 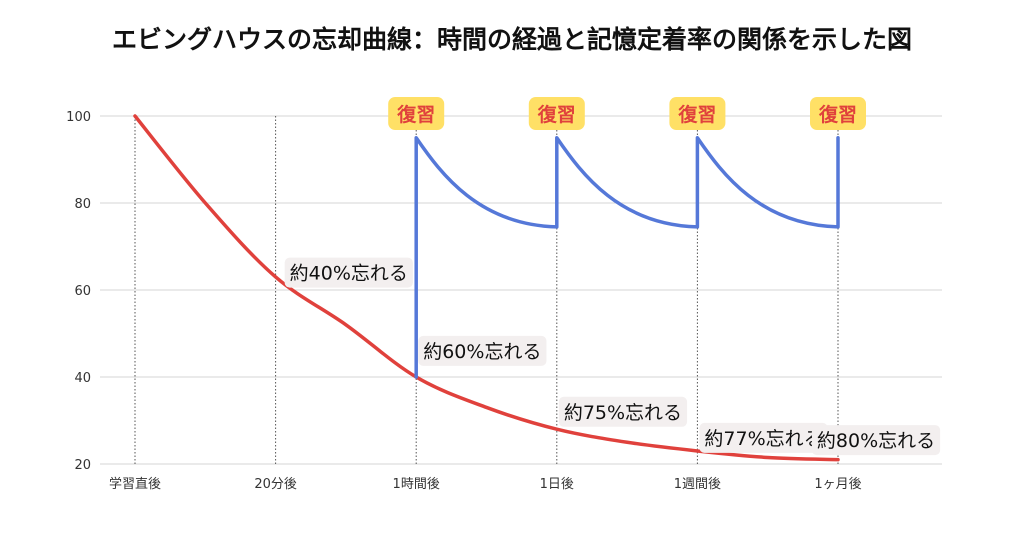 What do you see at coordinates (82, 465) in the screenshot?
I see `y-tick-label: 20` at bounding box center [82, 465].